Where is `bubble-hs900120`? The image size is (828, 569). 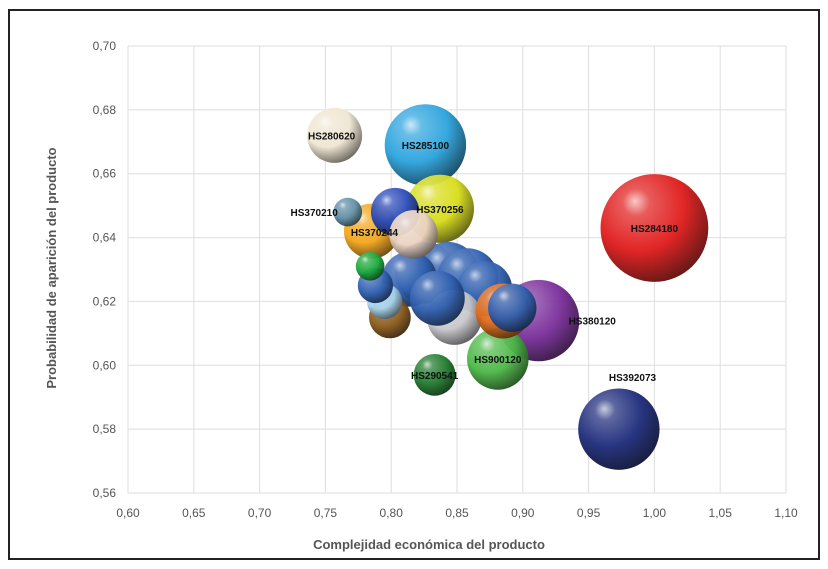
bubble-hs900120 is located at coordinates (497, 359).